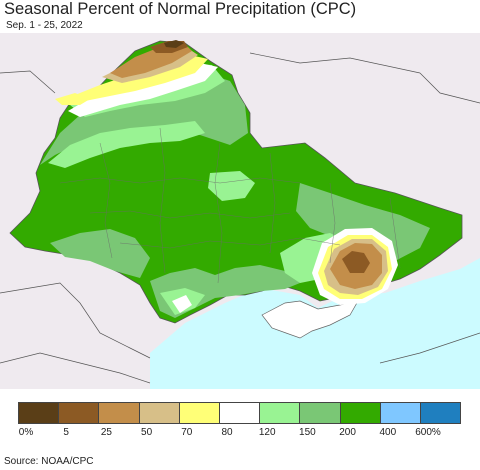 The height and width of the screenshot is (470, 480). I want to click on legend-tick-label: 0%, so click(26, 432).